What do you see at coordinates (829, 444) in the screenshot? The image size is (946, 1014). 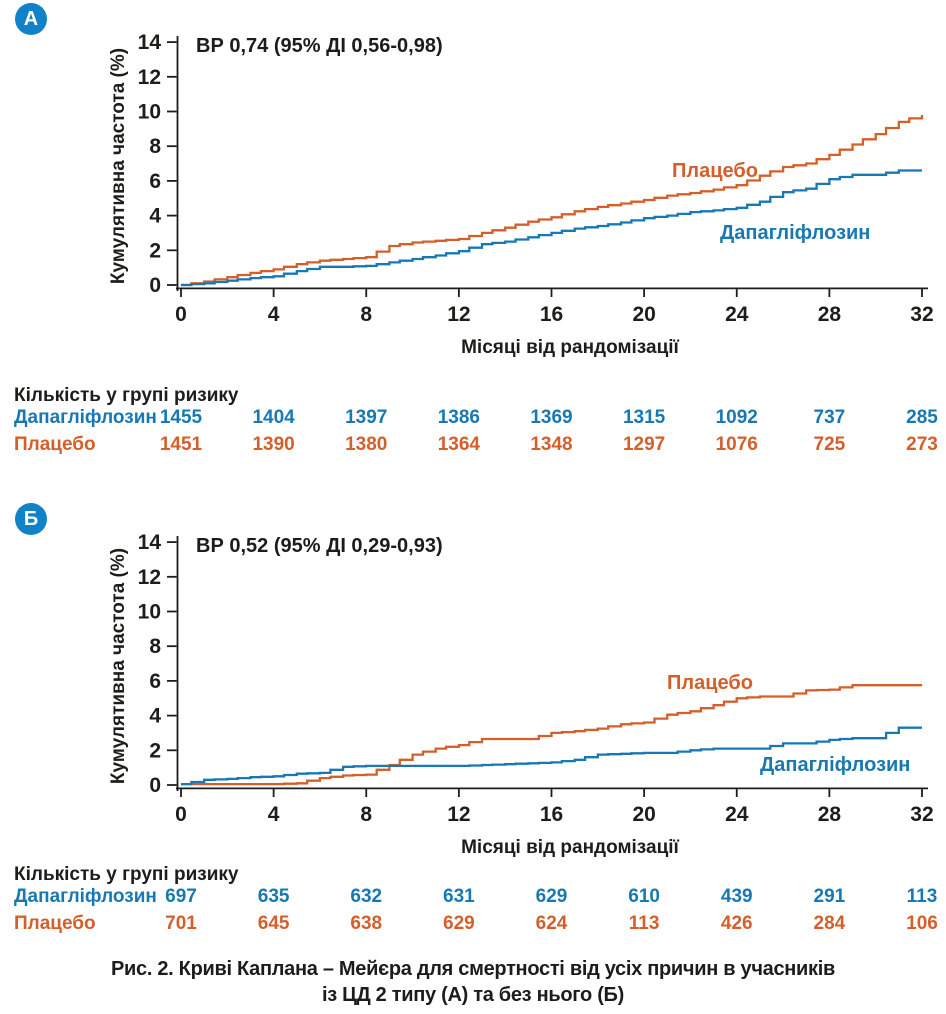 I see `risk-count-cell: 725` at bounding box center [829, 444].